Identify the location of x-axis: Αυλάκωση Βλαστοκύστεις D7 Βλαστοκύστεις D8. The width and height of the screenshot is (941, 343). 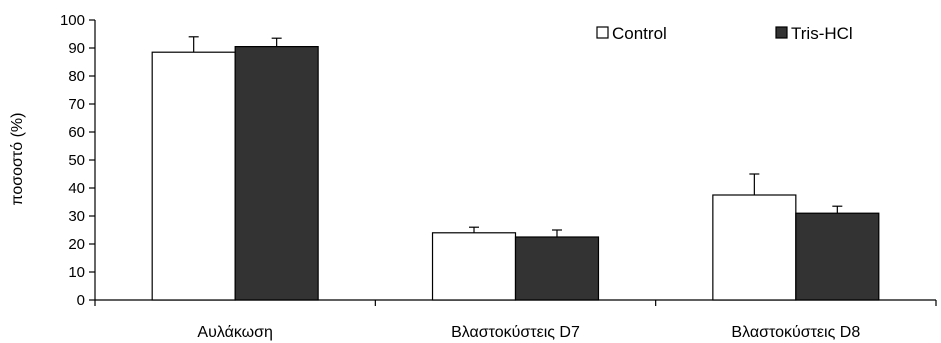
(515, 320).